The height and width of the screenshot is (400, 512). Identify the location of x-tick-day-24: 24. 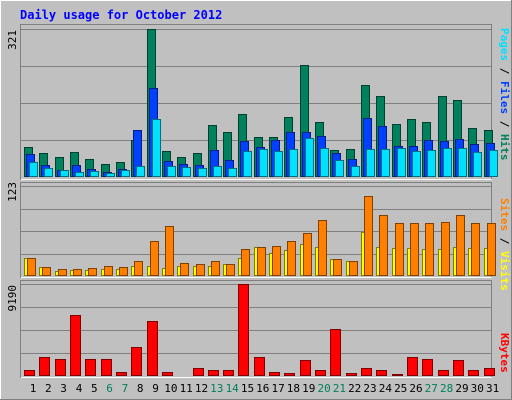
(386, 388).